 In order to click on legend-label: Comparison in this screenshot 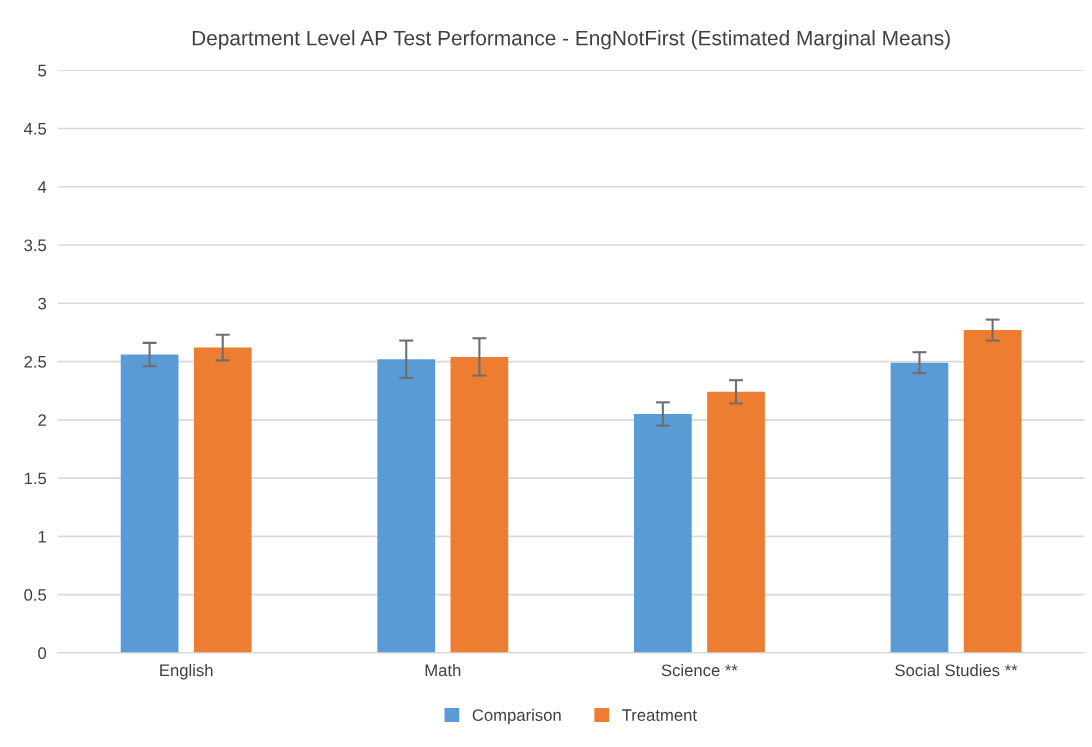, I will do `click(516, 716)`.